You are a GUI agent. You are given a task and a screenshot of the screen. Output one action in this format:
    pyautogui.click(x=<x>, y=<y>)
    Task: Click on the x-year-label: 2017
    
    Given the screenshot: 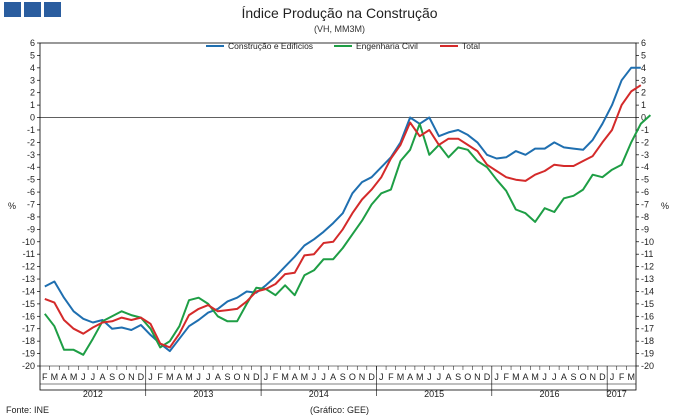 What is the action you would take?
    pyautogui.click(x=617, y=394)
    